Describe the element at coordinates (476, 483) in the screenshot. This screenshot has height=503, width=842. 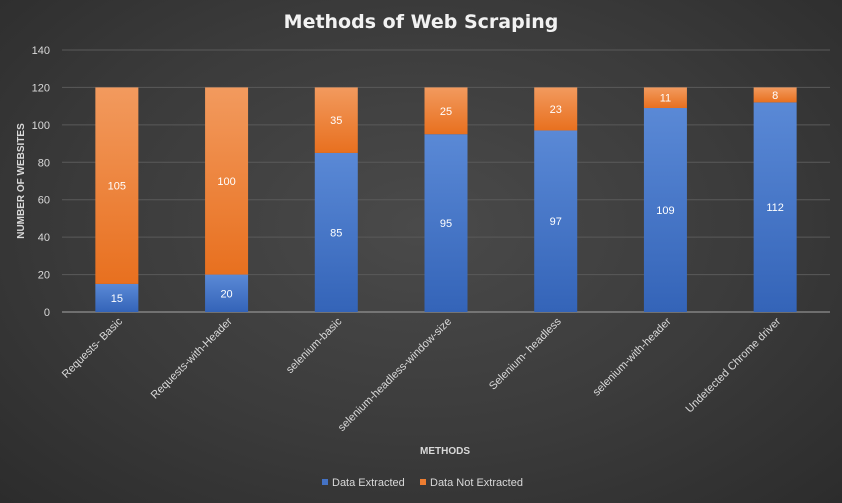
I see `legend-label: Data Not Extracted` at that location.